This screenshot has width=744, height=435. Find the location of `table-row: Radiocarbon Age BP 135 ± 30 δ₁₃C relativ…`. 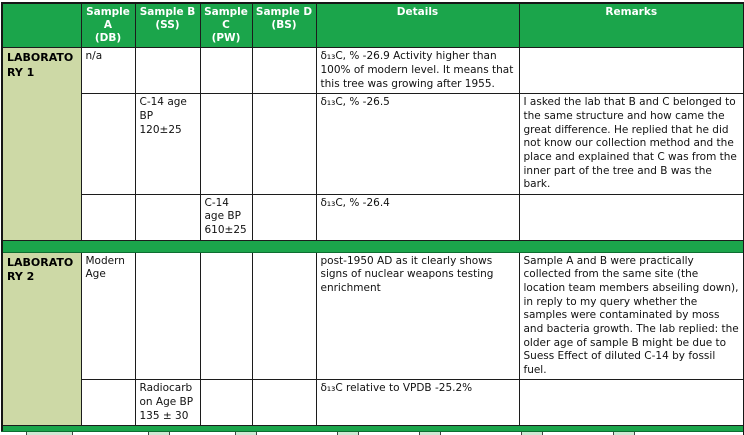

table-row: Radiocarbon Age BP 135 ± 30 δ₁₃C relativ… is located at coordinates (373, 403).